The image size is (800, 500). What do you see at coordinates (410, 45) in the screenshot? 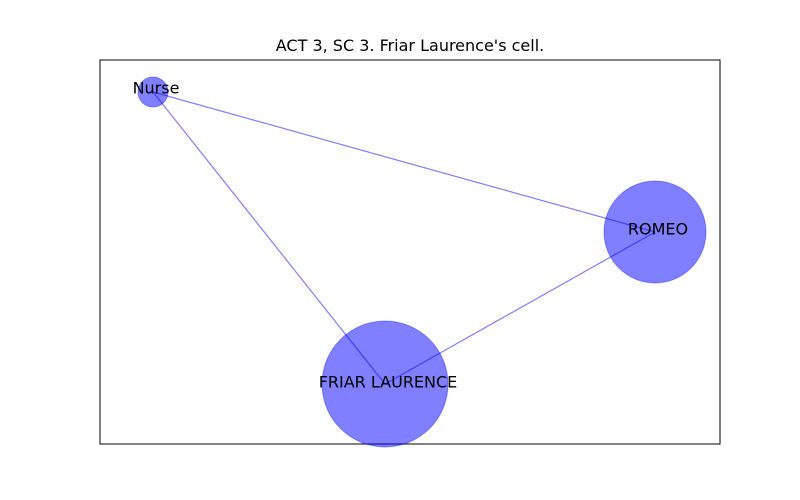
I see `figure-title: ACT 3, SC 3. Friar Laurence's cell.` at bounding box center [410, 45].